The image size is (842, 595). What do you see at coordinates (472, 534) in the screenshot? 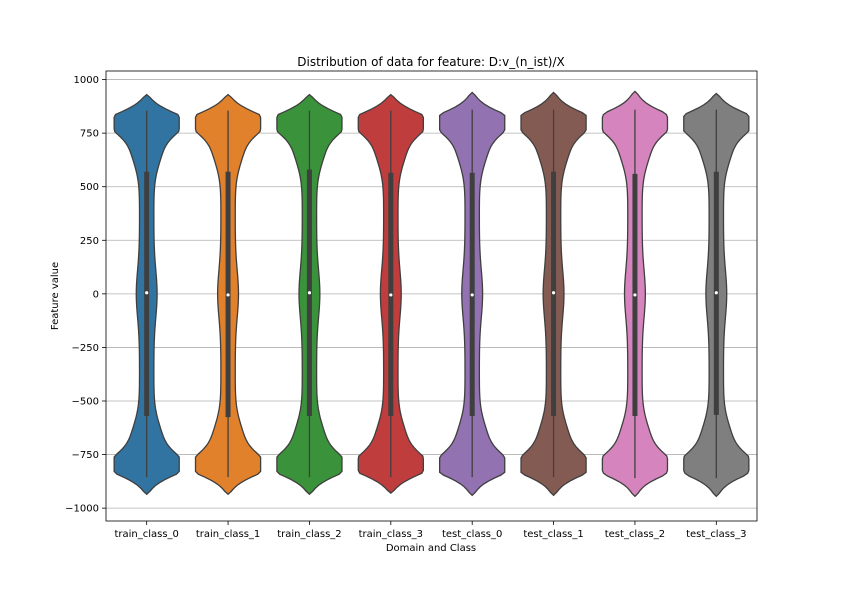
I see `x-tick-label: test_class_0` at bounding box center [472, 534].